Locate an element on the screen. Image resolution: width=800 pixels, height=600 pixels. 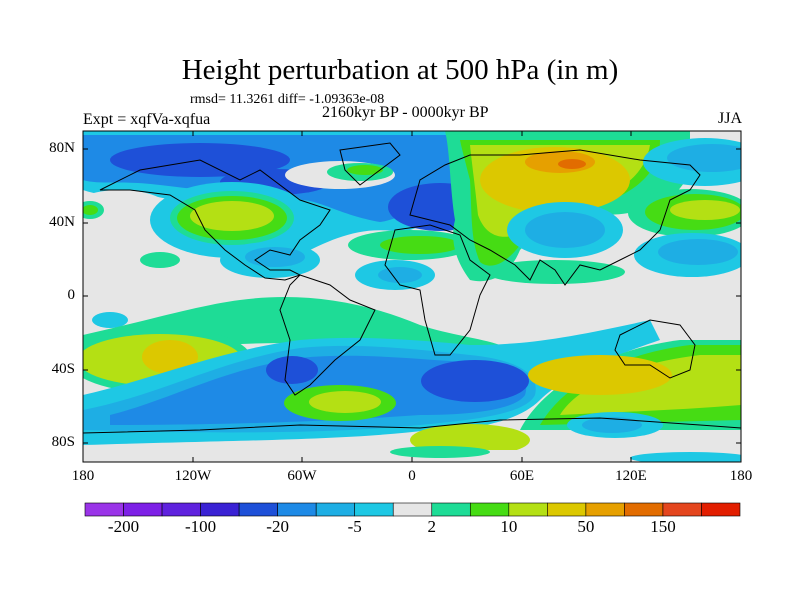
colorbar-label: -20 is located at coordinates (277, 526).